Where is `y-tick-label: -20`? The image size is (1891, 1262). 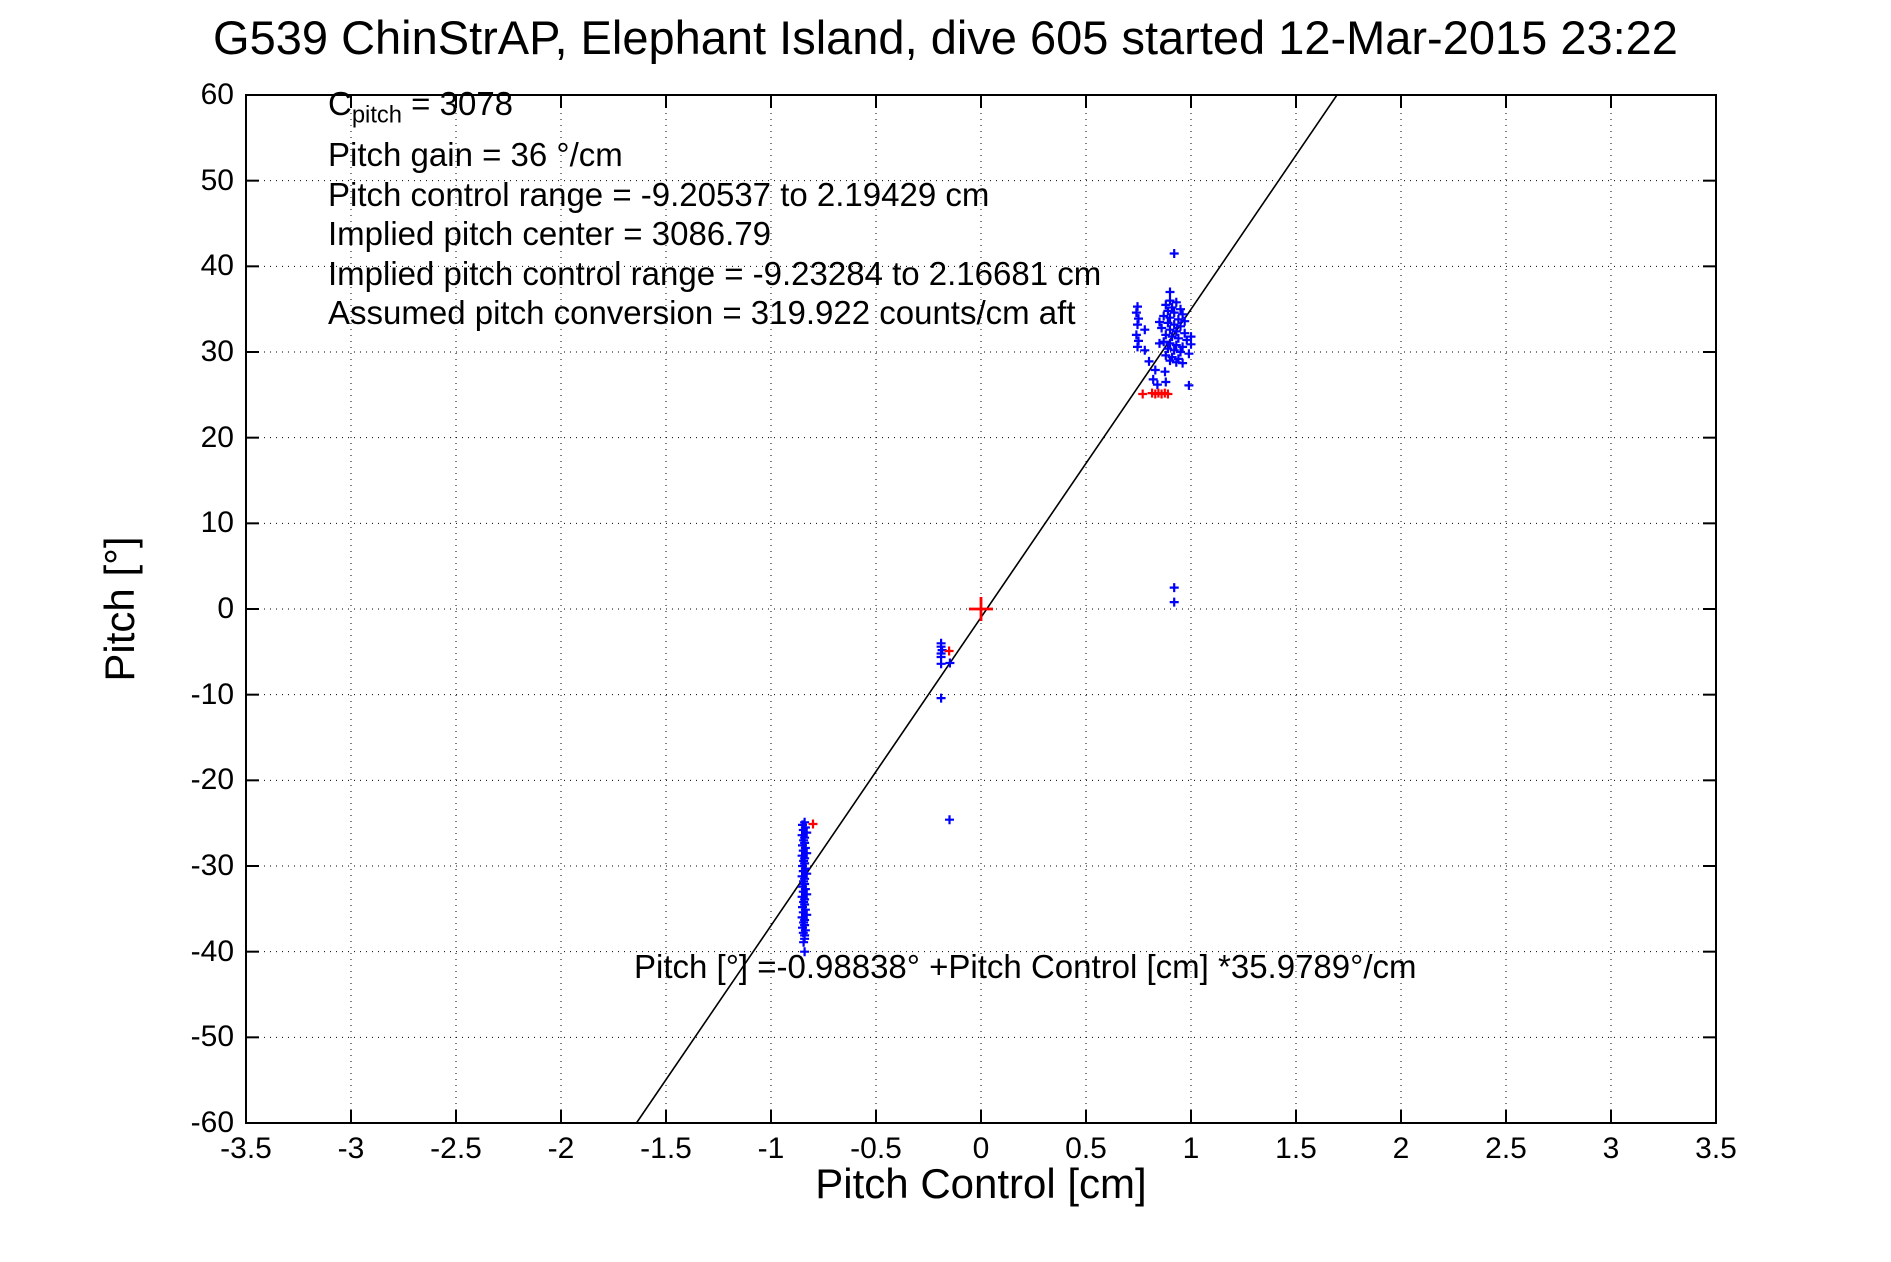
y-tick-label: -20 is located at coordinates (212, 780).